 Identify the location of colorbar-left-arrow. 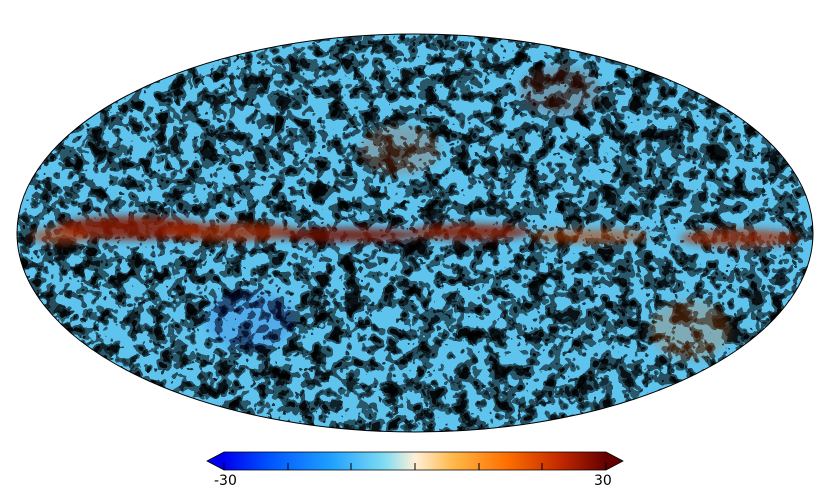
(215, 461).